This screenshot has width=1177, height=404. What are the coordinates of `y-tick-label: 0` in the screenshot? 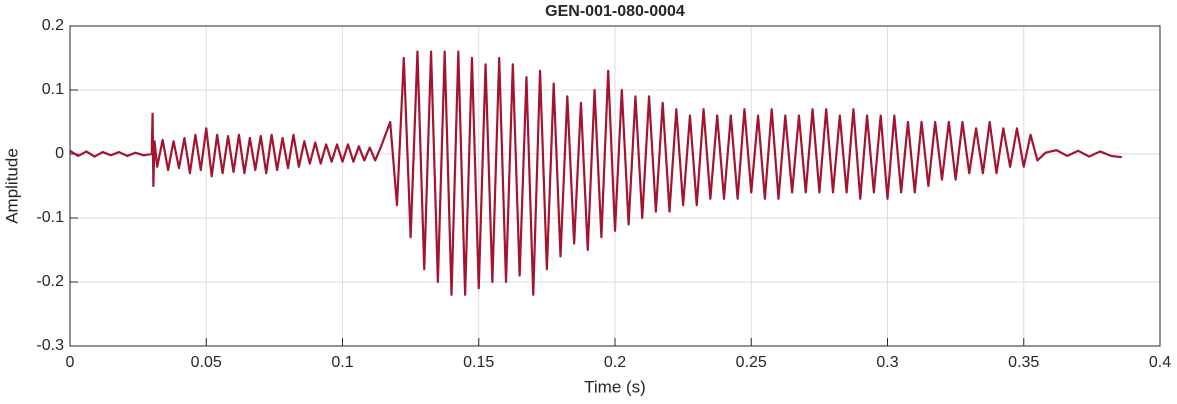 It's located at (59, 153).